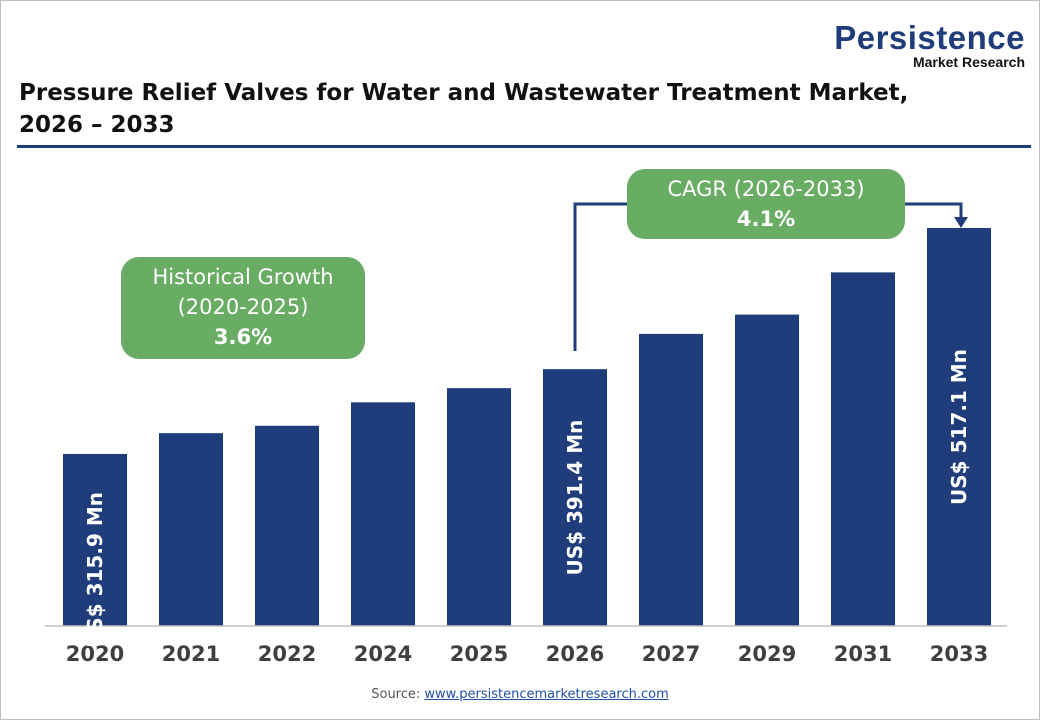 This screenshot has width=1040, height=720. I want to click on x-tick-label: 2024, so click(383, 654).